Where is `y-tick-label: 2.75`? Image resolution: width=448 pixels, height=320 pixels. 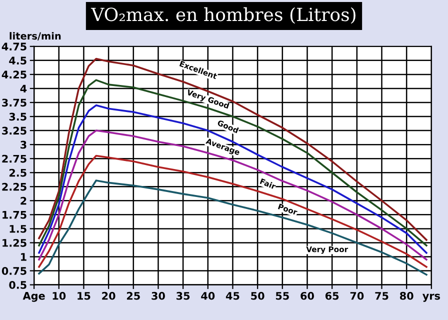
y-tick-label: 2.75 is located at coordinates (14, 158).